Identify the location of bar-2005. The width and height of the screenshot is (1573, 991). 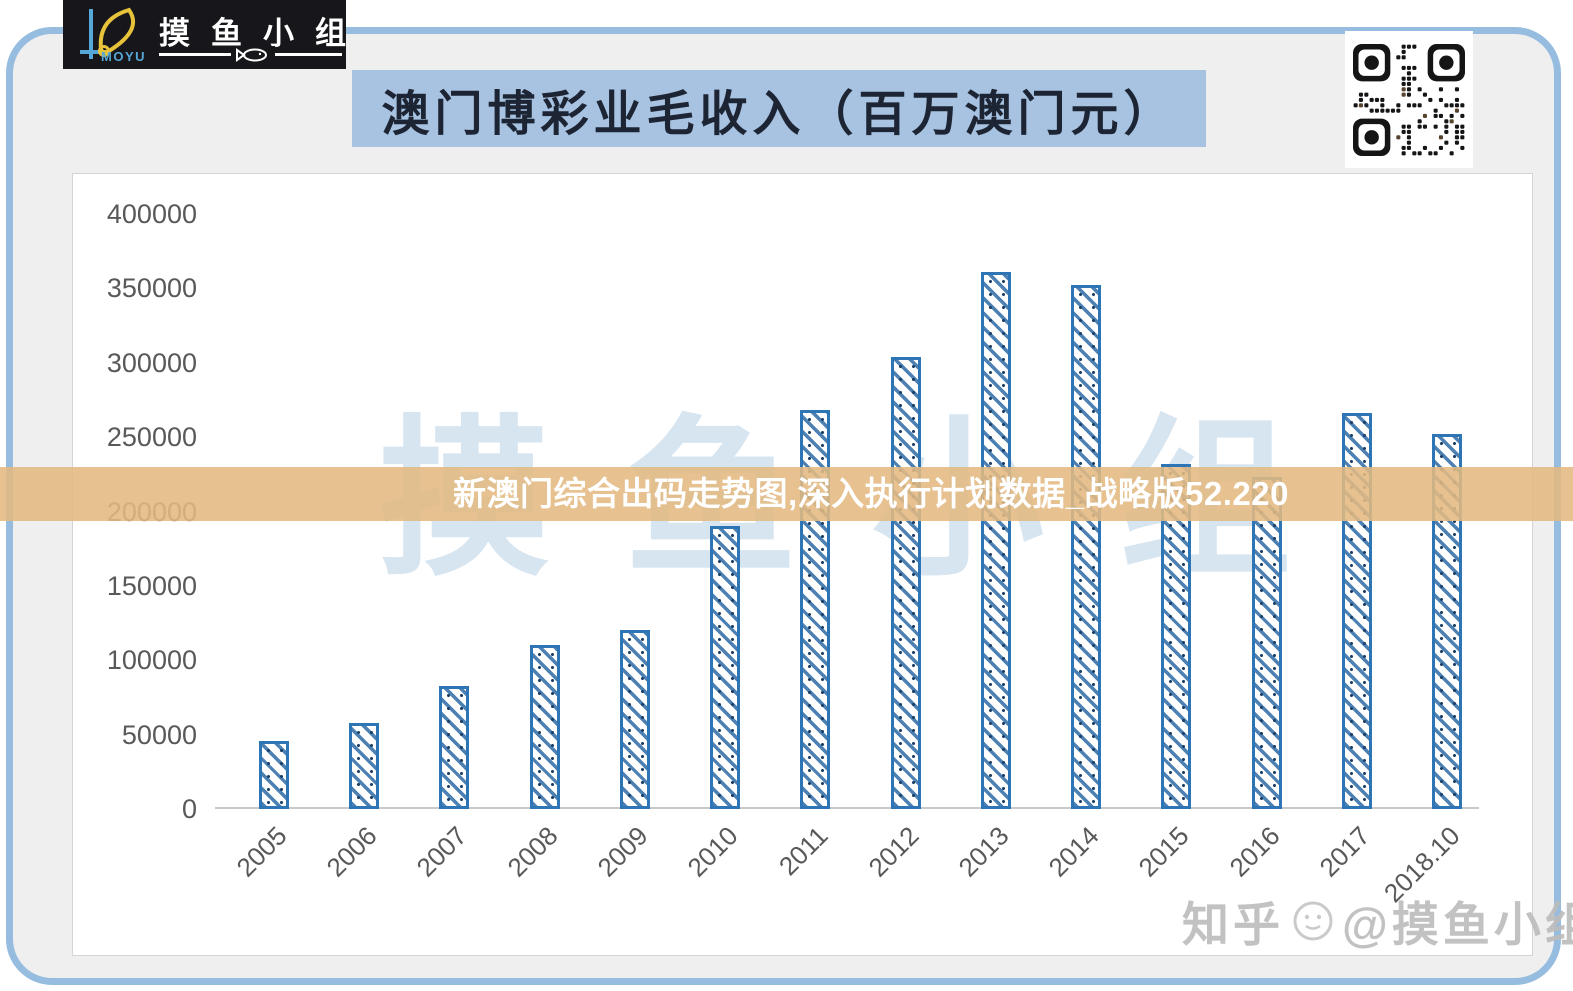
(274, 775).